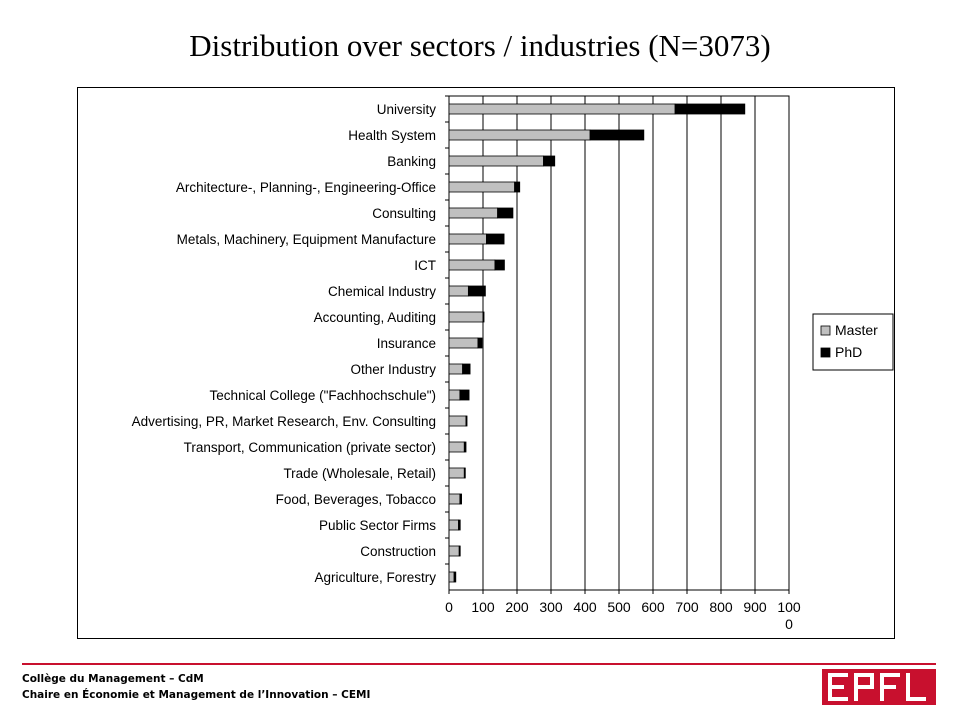  What do you see at coordinates (825, 352) in the screenshot?
I see `legend-swatch-phd` at bounding box center [825, 352].